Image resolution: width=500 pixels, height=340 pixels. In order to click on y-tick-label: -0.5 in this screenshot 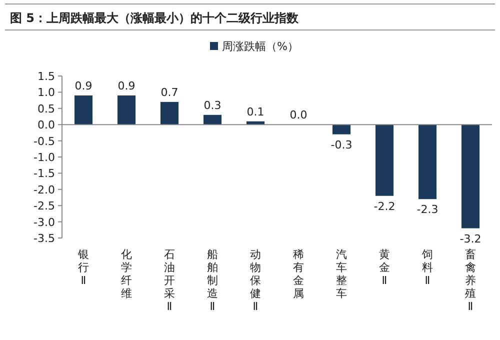, I will do `click(44, 141)`.